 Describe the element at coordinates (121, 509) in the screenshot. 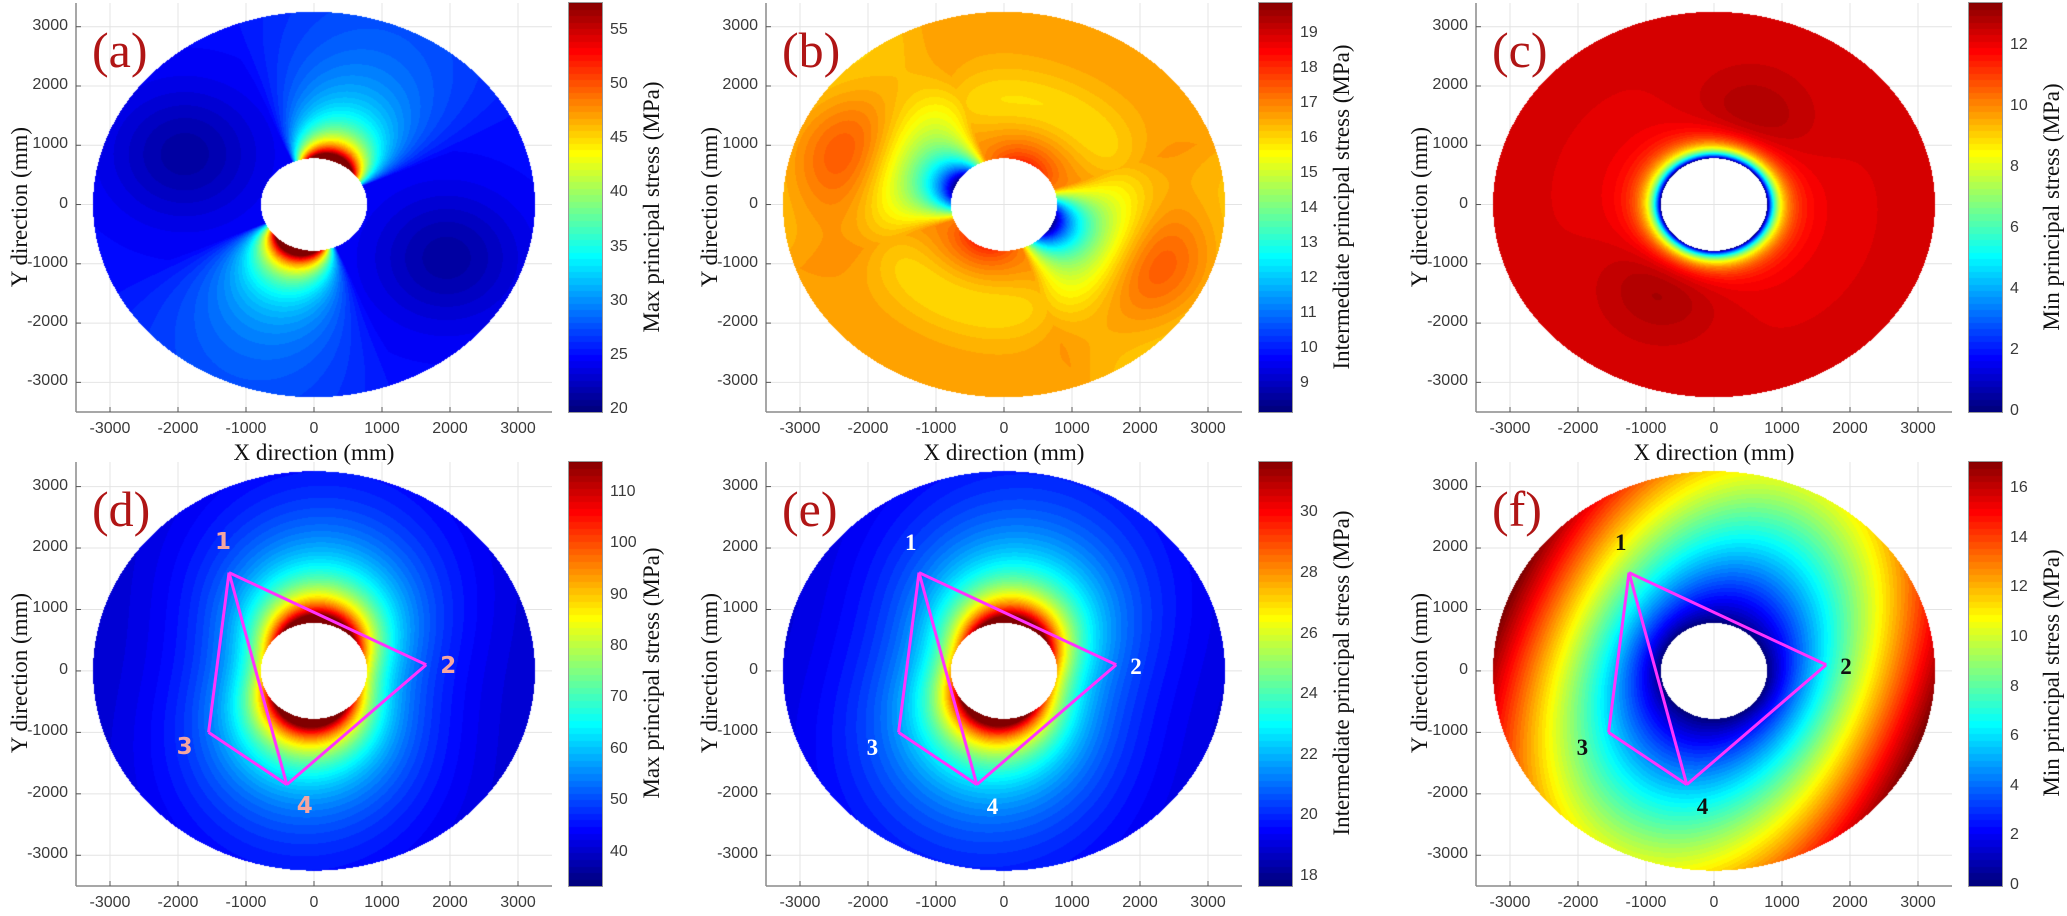

I see `panel-label: (d)` at that location.